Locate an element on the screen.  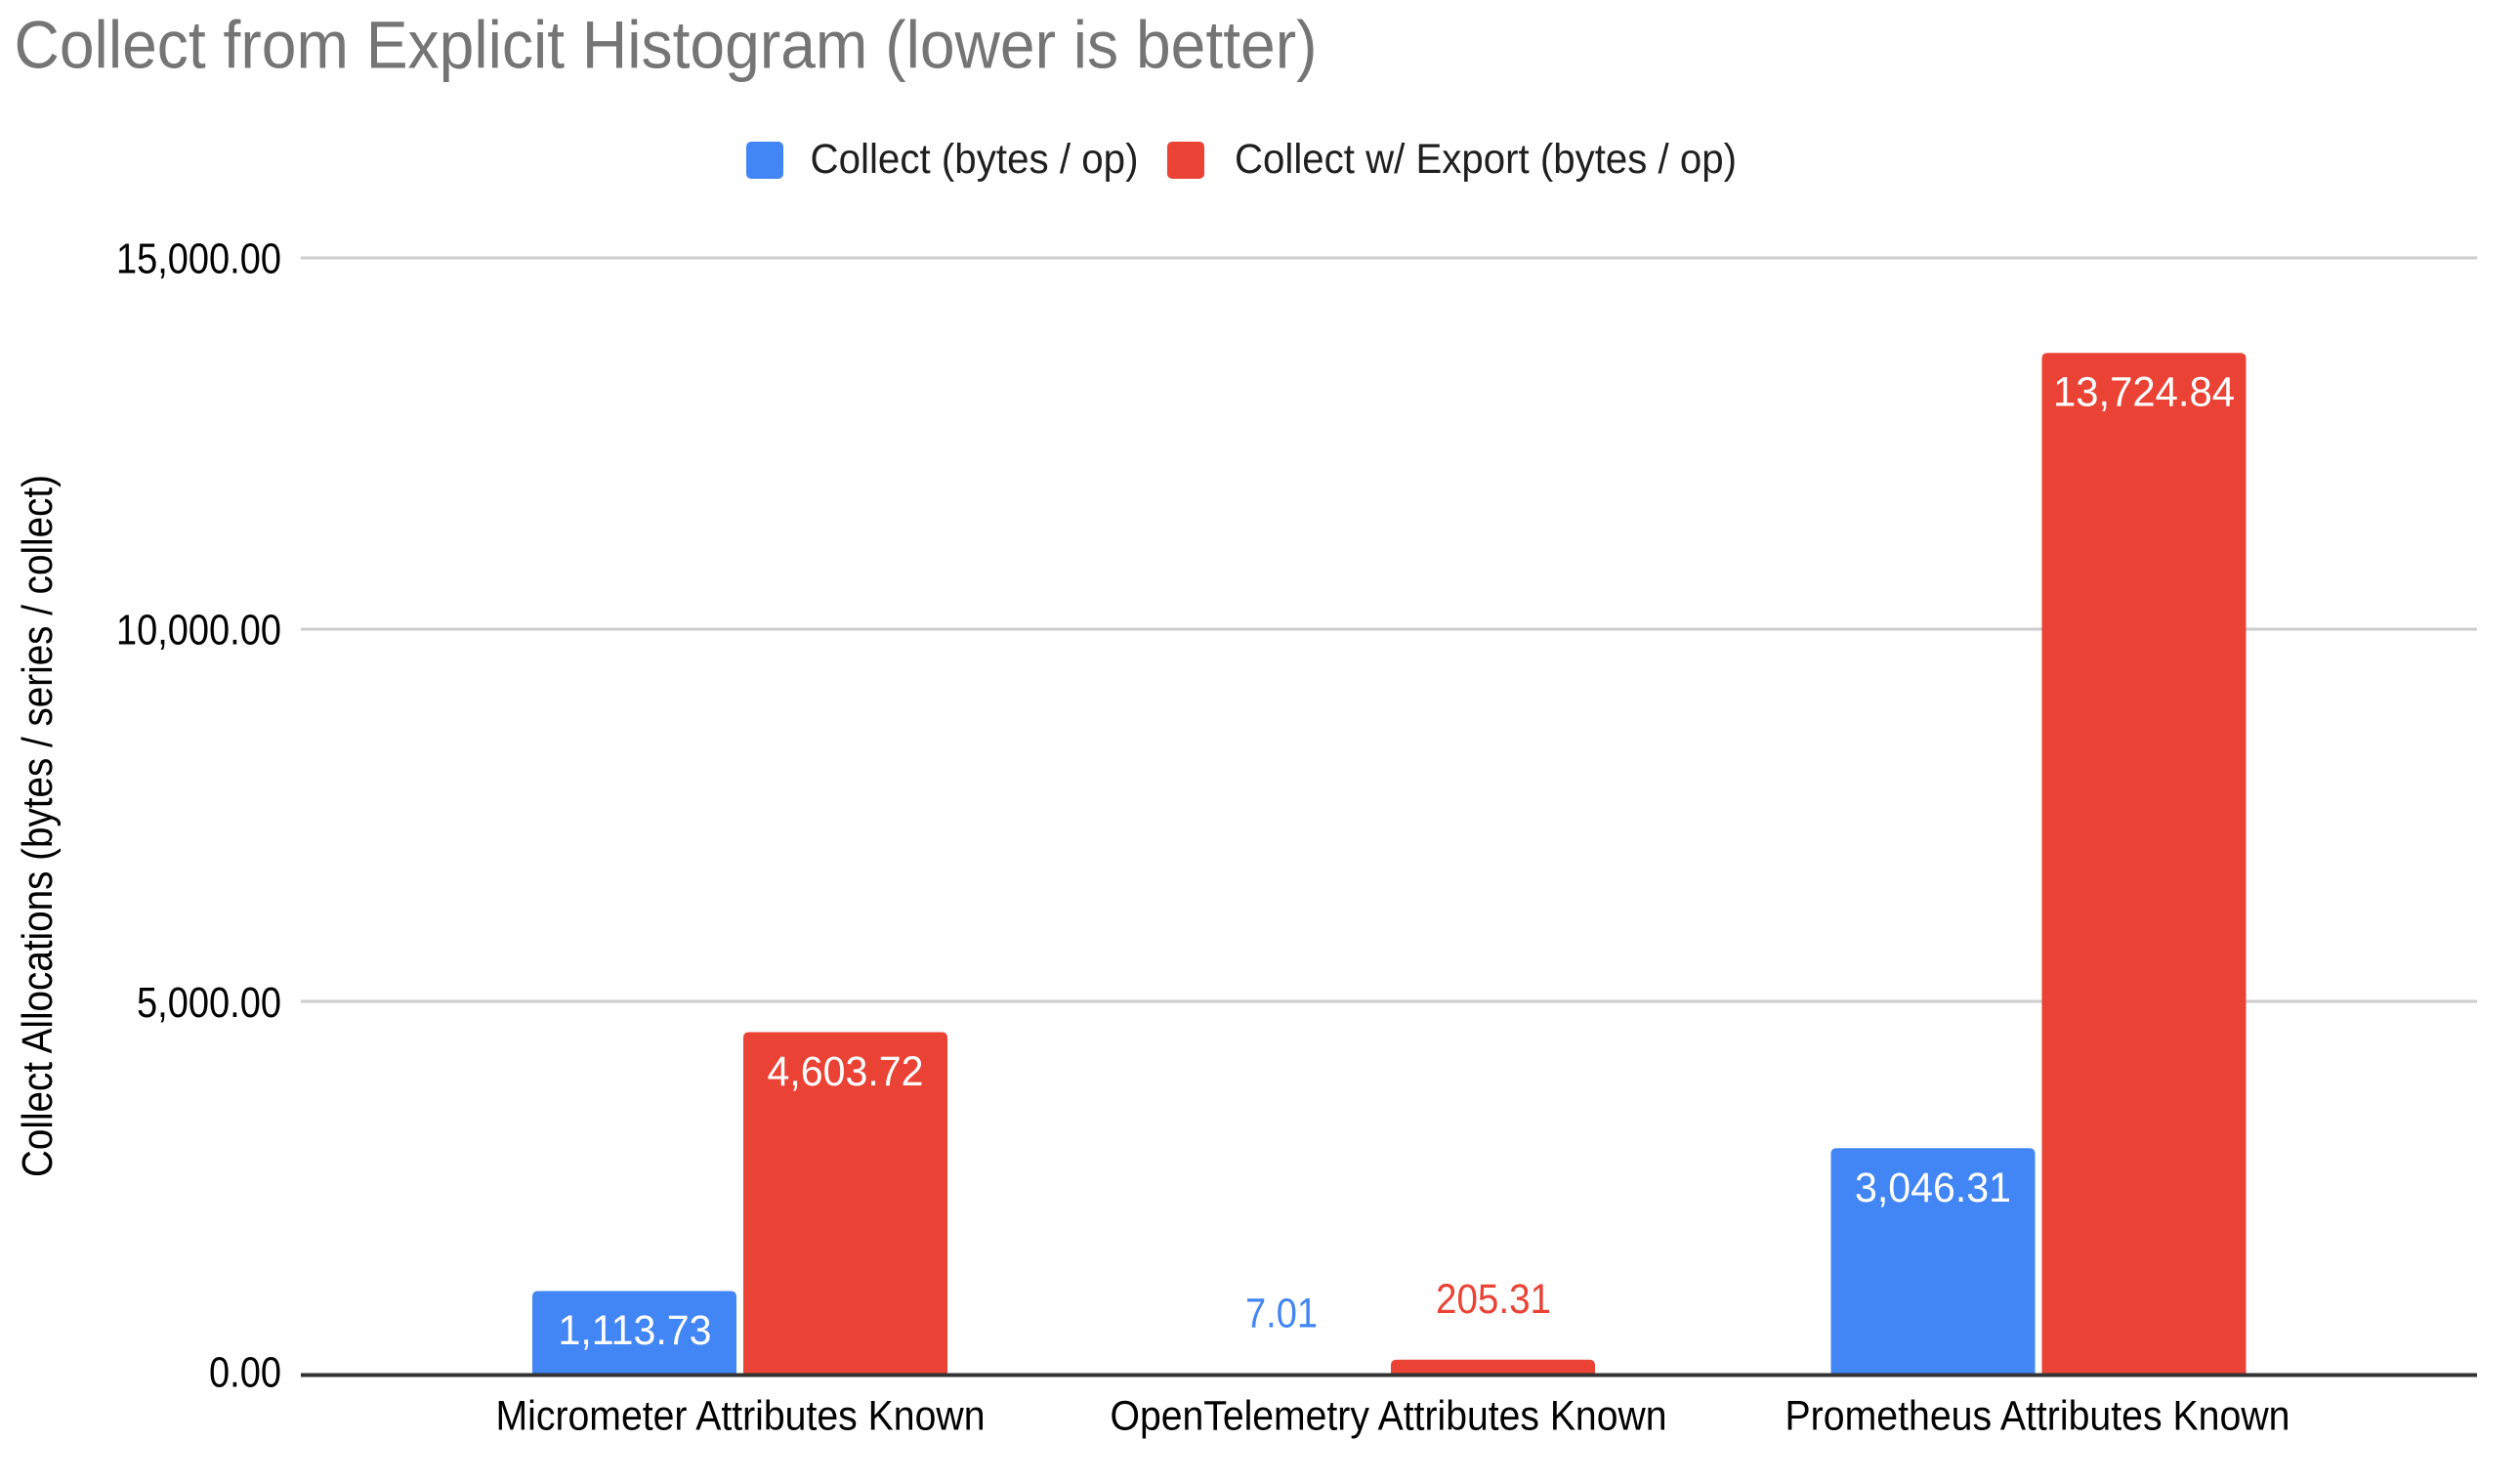
svg-text: 205.31 is located at coordinates (1493, 1299).